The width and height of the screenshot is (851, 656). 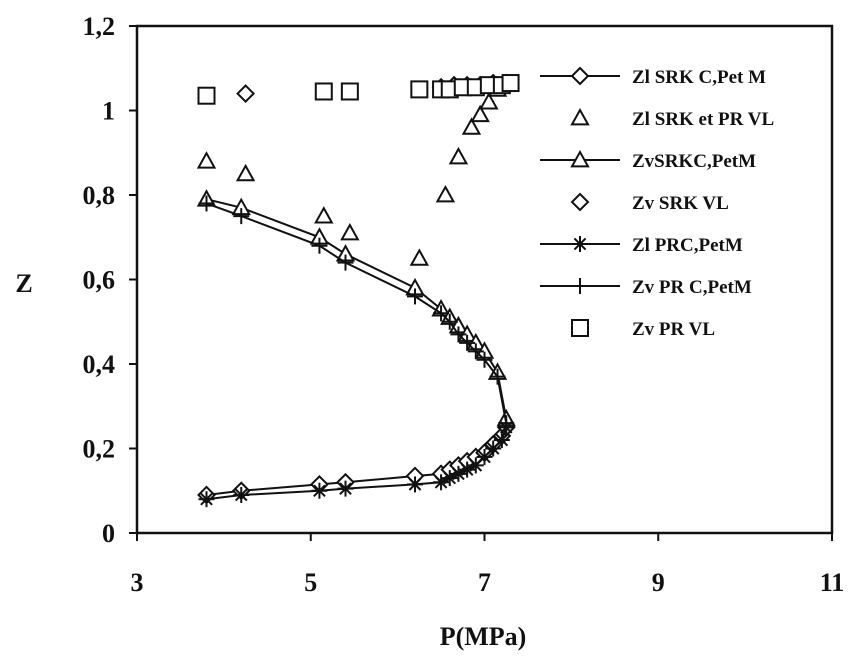 What do you see at coordinates (832, 582) in the screenshot?
I see `x-tick-label: 11` at bounding box center [832, 582].